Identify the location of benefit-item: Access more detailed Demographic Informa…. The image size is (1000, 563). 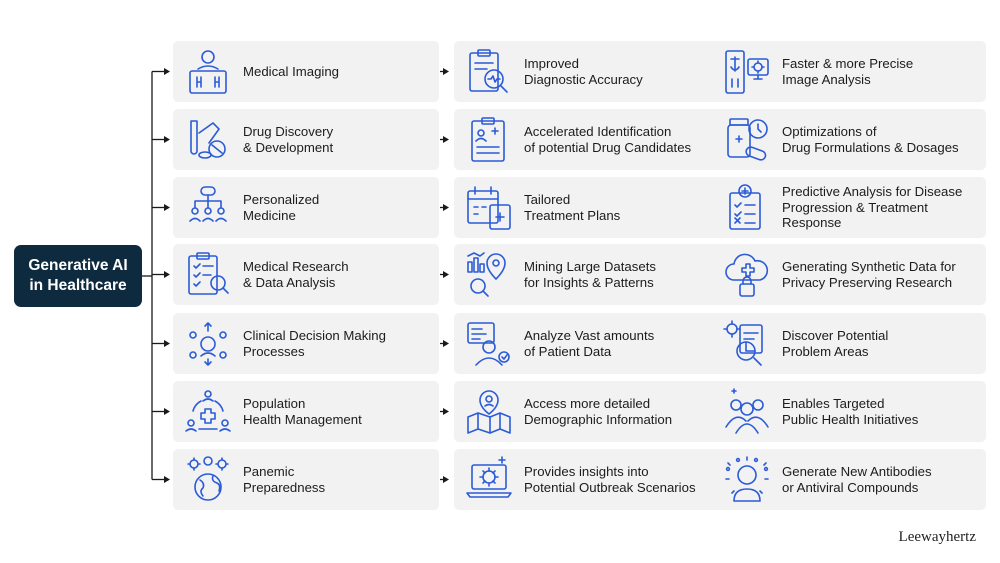
(567, 411).